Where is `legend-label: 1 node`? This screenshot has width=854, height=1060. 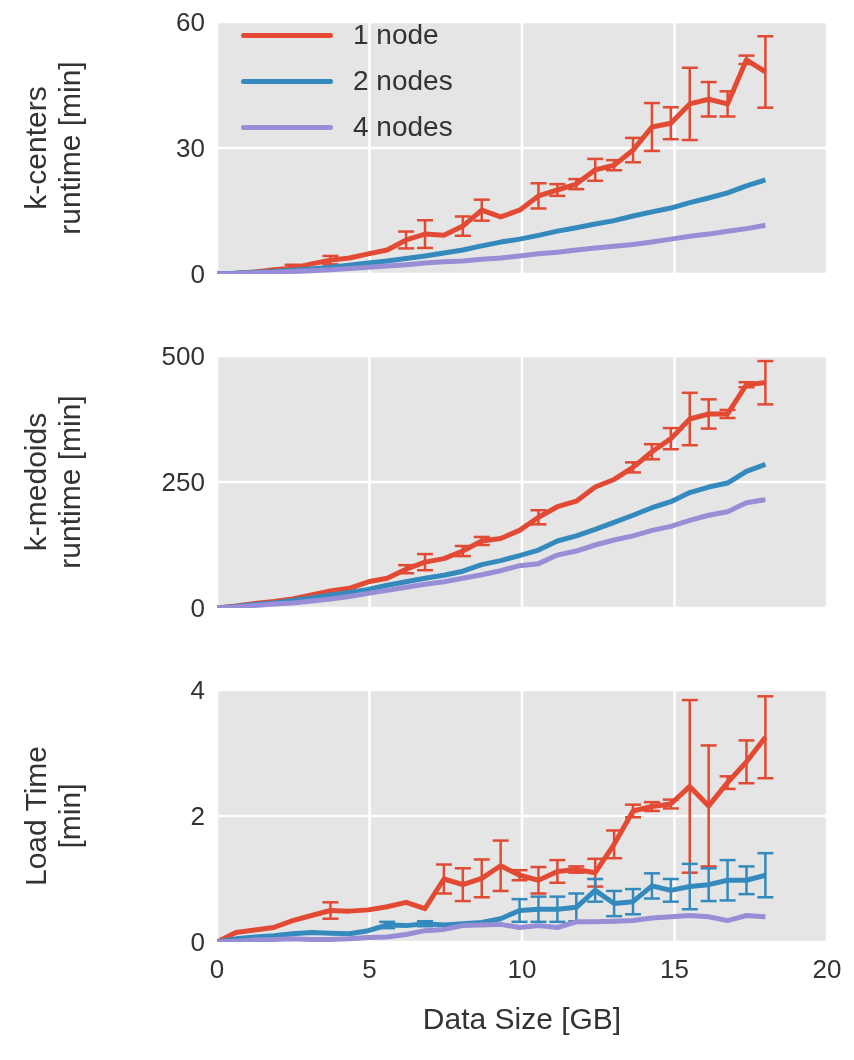
legend-label: 1 node is located at coordinates (396, 35).